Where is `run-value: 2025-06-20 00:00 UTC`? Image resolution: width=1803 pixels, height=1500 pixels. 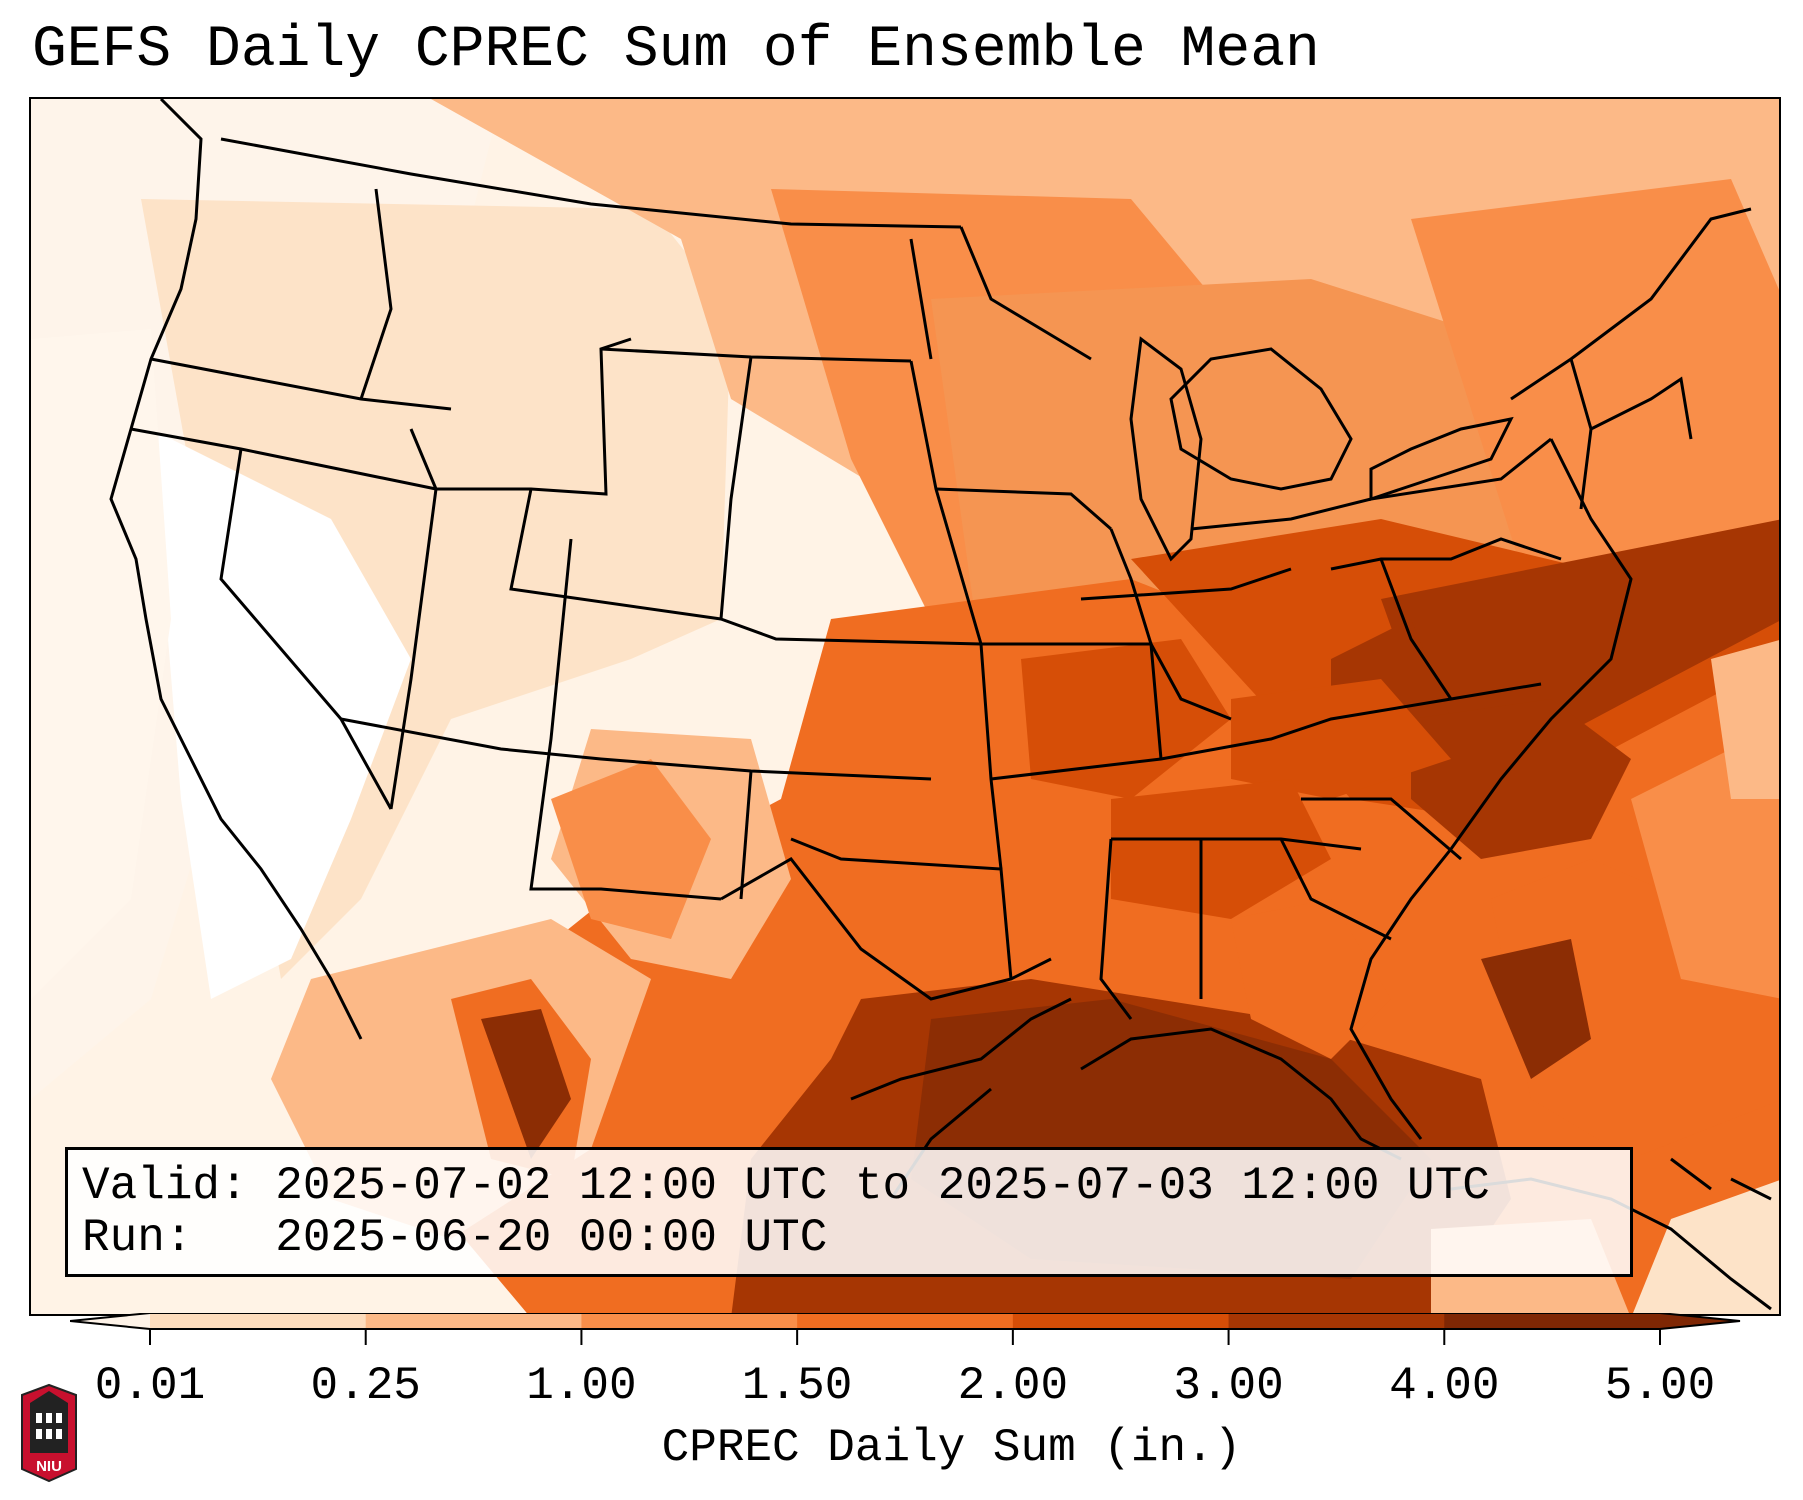
run-value: 2025-06-20 00:00 UTC is located at coordinates (551, 1238).